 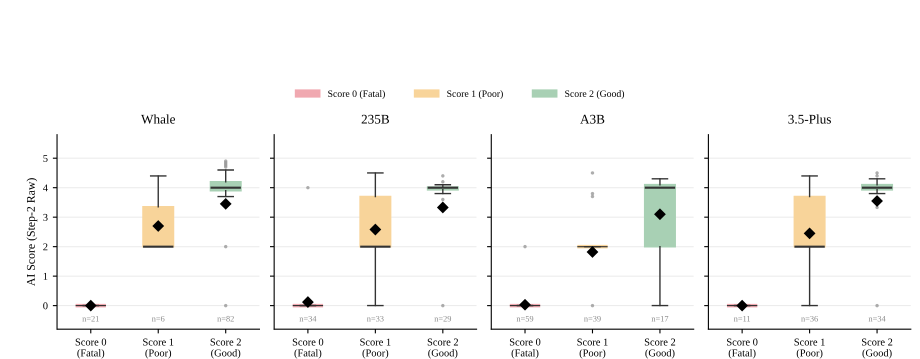 I want to click on y-tick-label: 5, so click(x=45, y=158).